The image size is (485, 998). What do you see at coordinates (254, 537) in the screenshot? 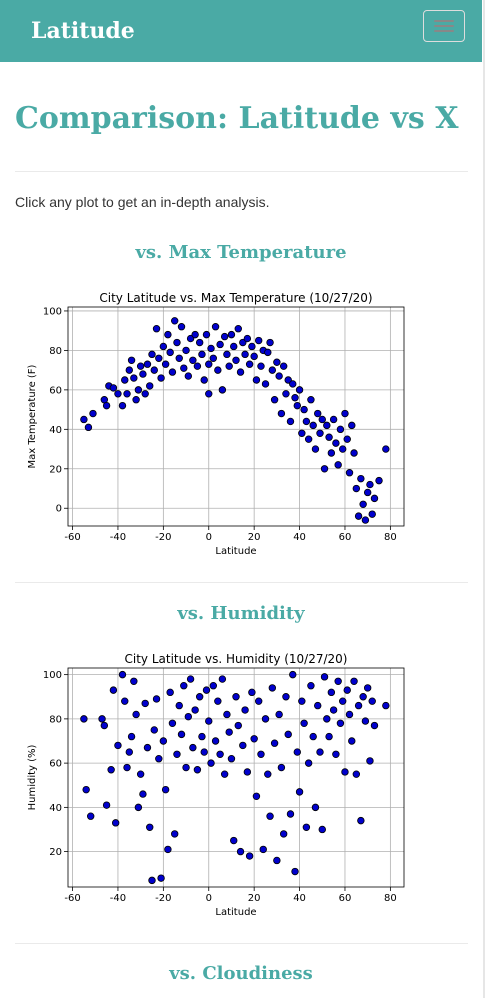
I see `x-tick-label: 20` at bounding box center [254, 537].